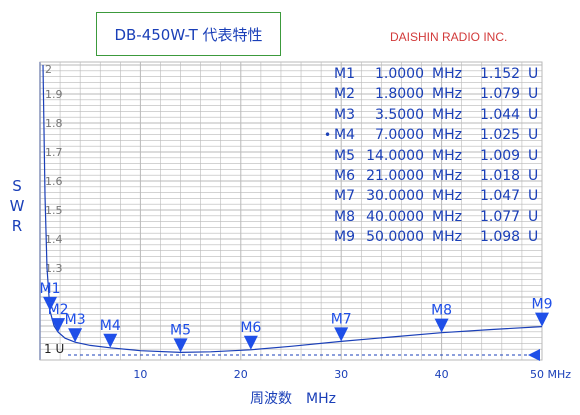 This screenshot has width=580, height=415. What do you see at coordinates (449, 37) in the screenshot?
I see `company-name: DAISHIN RADIO INC.` at bounding box center [449, 37].